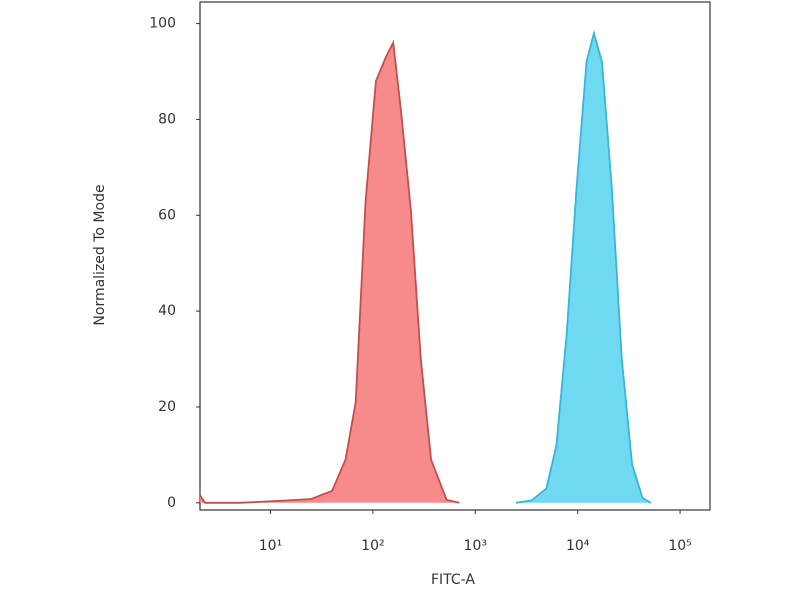 Image resolution: width=800 pixels, height=604 pixels. Describe the element at coordinates (475, 546) in the screenshot. I see `x-tick-label: 10³` at that location.